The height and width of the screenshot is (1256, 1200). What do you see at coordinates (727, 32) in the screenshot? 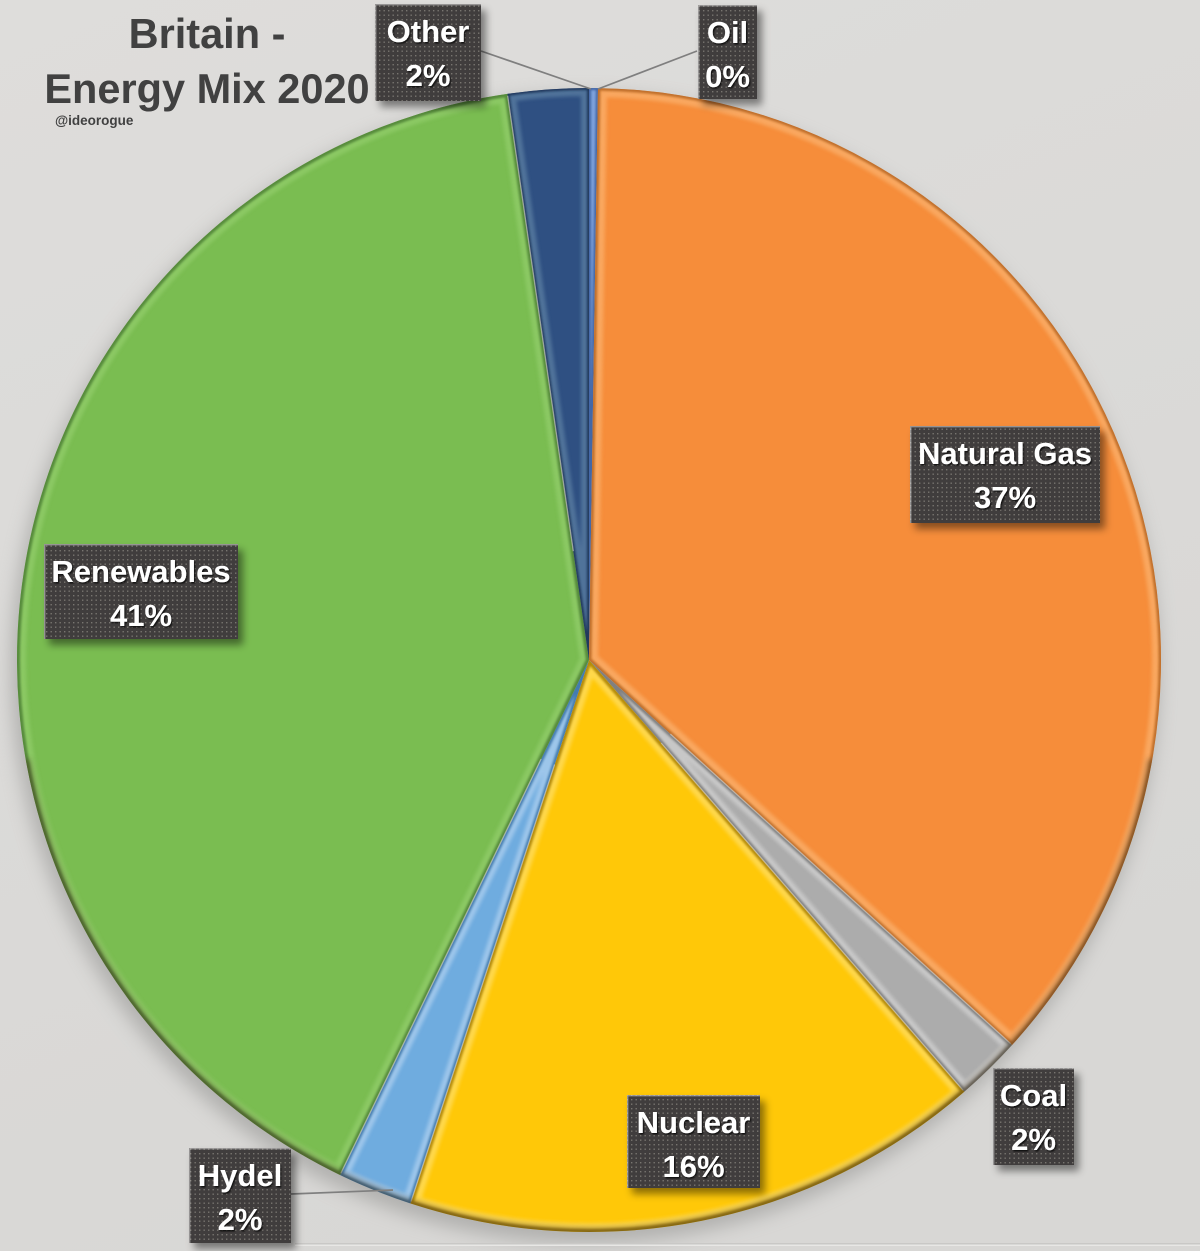
I see `svg-text: Oil` at bounding box center [727, 32].